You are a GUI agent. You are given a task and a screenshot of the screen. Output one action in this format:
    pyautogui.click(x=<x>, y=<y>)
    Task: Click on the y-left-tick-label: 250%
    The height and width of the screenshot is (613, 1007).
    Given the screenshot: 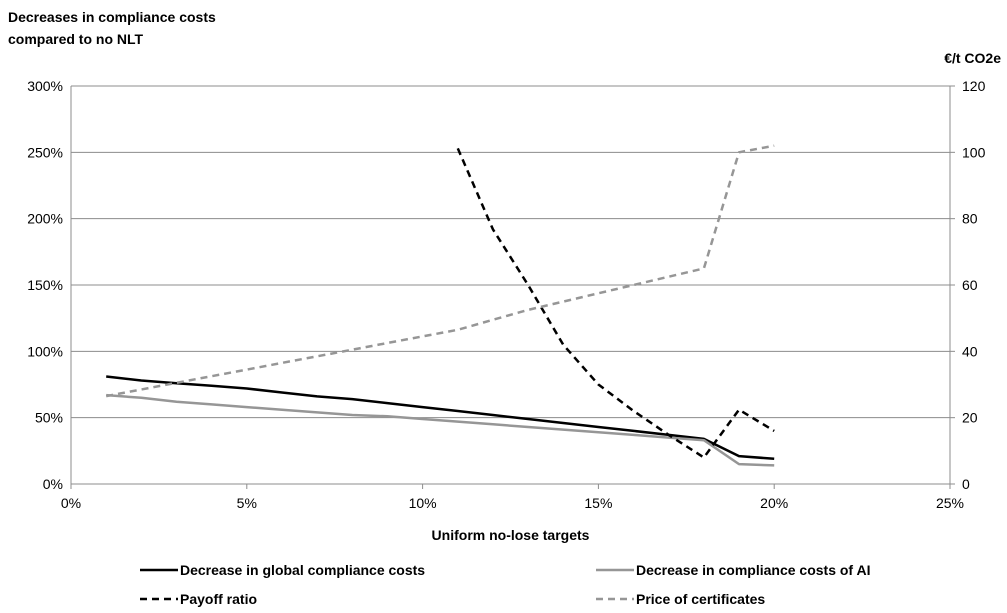 What is the action you would take?
    pyautogui.click(x=45, y=152)
    